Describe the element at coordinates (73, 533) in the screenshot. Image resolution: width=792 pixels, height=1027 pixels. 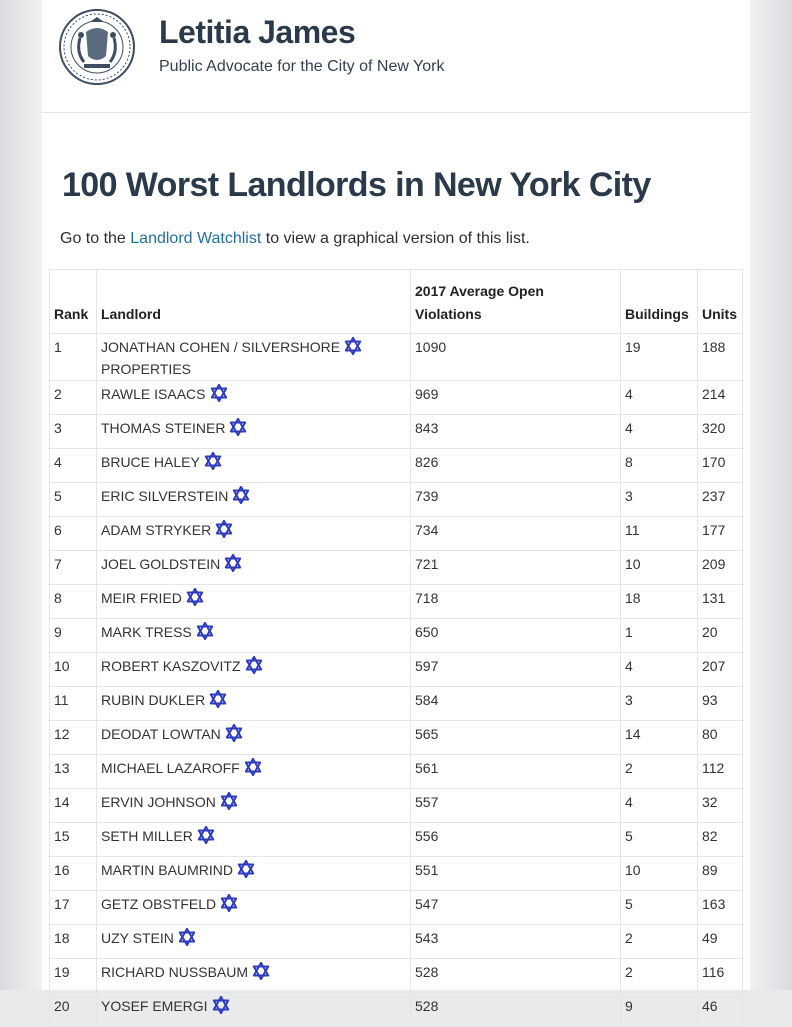
I see `cell-rank: 6` at that location.